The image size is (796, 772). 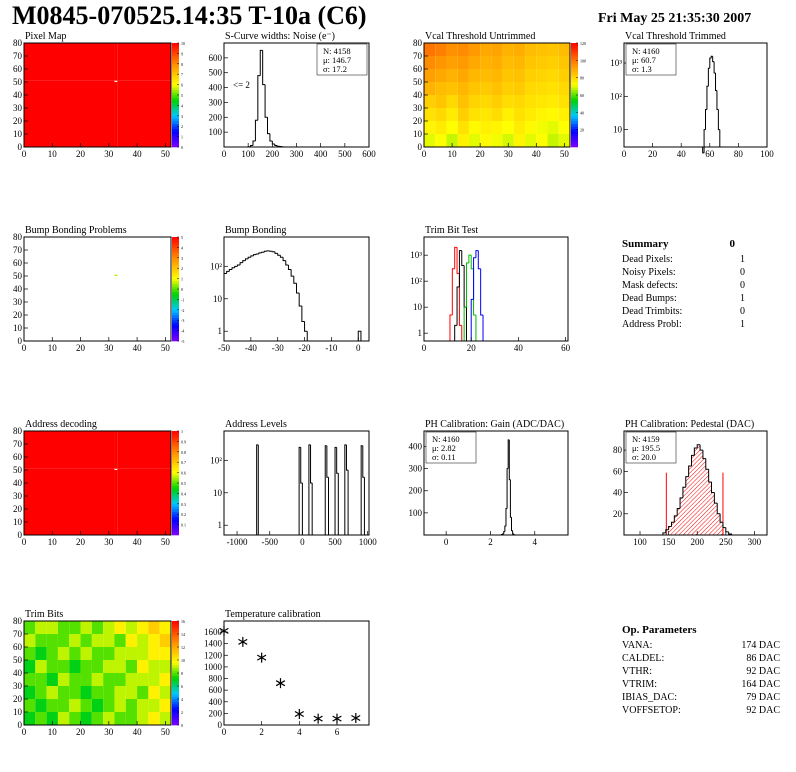 What do you see at coordinates (256, 424) in the screenshot?
I see `panel-title: Address Levels` at bounding box center [256, 424].